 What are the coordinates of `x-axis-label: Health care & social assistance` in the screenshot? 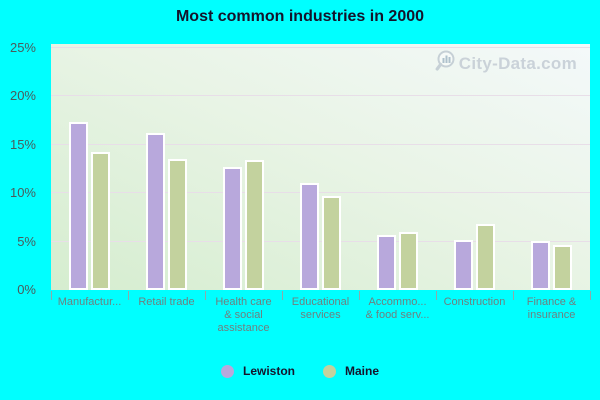 It's located at (243, 315).